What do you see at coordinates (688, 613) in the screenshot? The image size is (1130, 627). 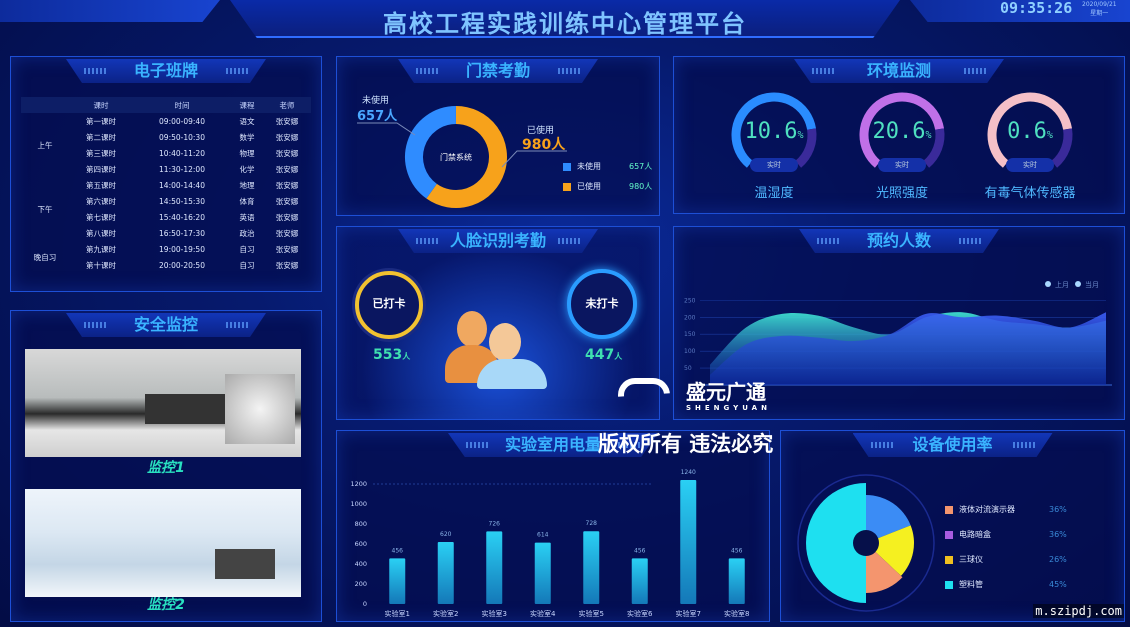 I see `x-tick-label: 实验室7` at bounding box center [688, 613].